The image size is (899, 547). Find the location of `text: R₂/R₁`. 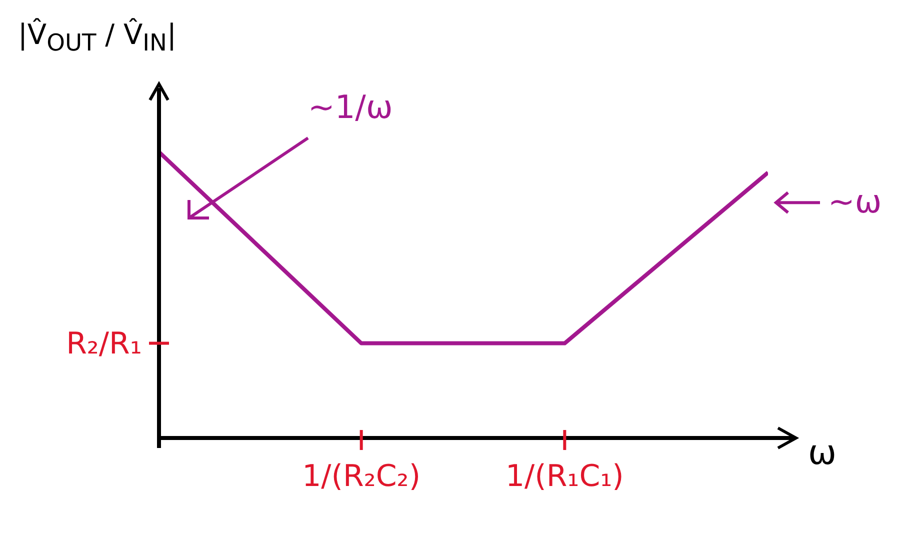

text: R₂/R₁ is located at coordinates (104, 344).